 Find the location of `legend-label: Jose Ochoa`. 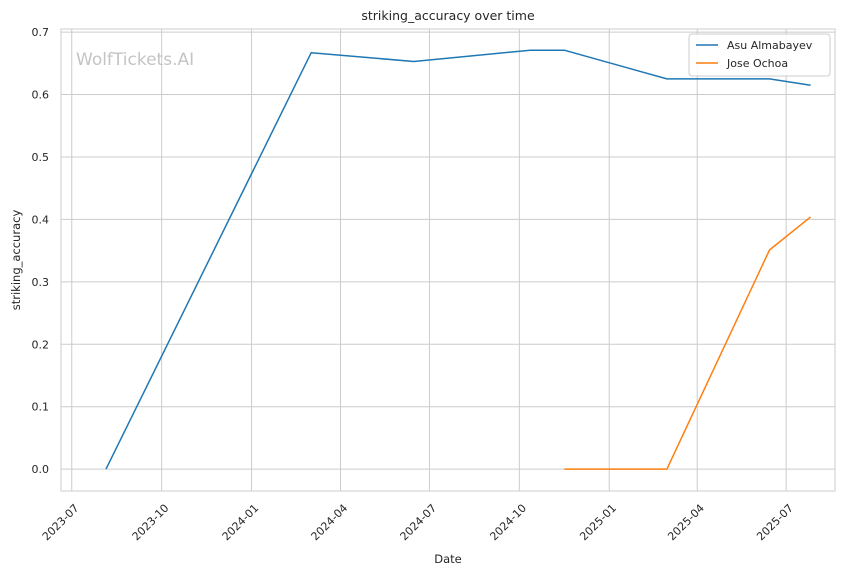

legend-label: Jose Ochoa is located at coordinates (757, 63).